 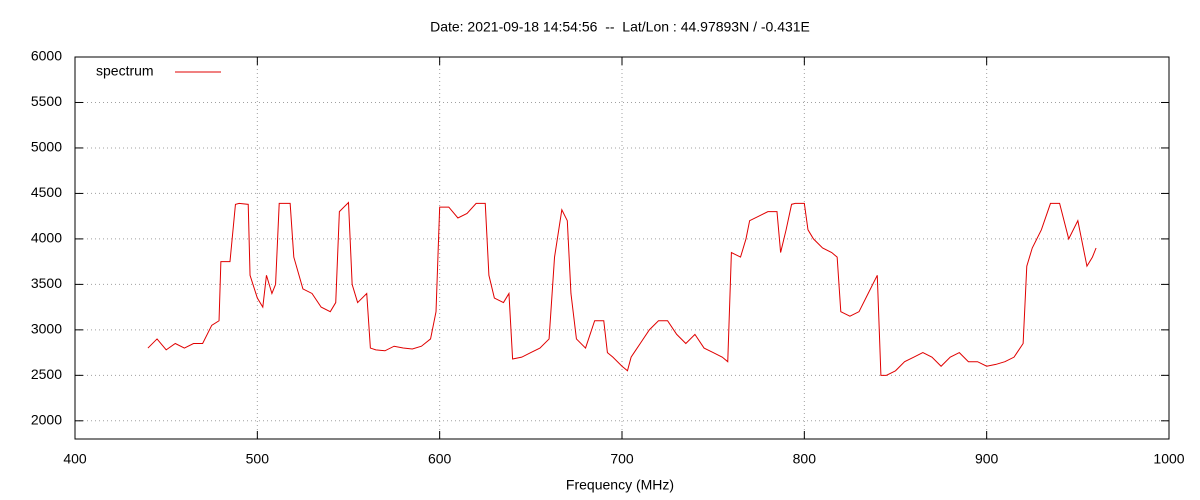 I want to click on x-tick-label: 500, so click(x=258, y=459).